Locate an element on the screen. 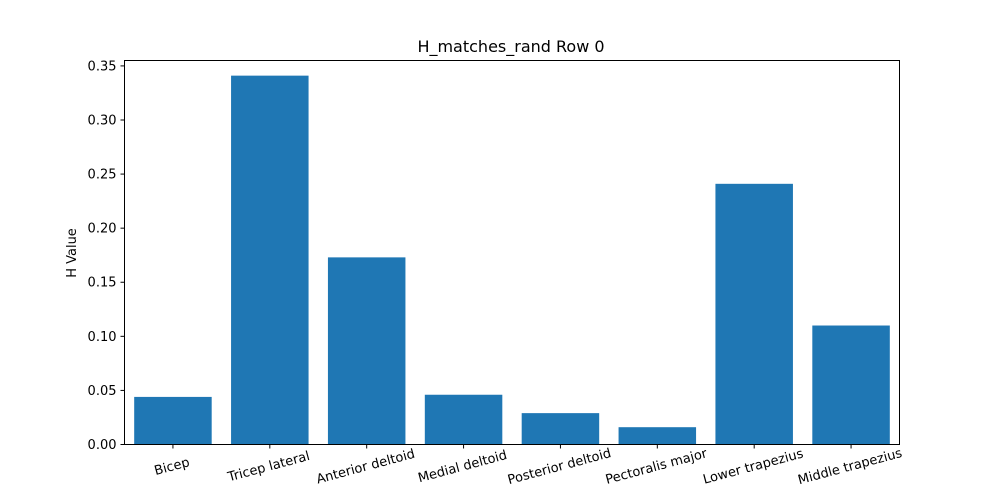 The width and height of the screenshot is (1000, 504). bar-medial-deltoid is located at coordinates (463, 419).